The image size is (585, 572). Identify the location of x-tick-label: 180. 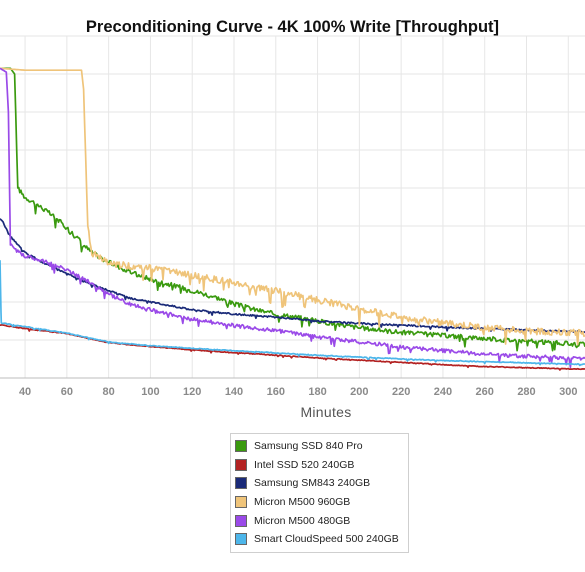
(317, 392).